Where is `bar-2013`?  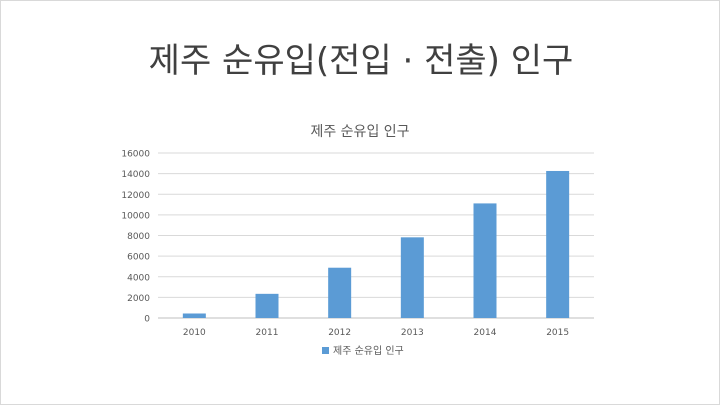 bar-2013 is located at coordinates (412, 277).